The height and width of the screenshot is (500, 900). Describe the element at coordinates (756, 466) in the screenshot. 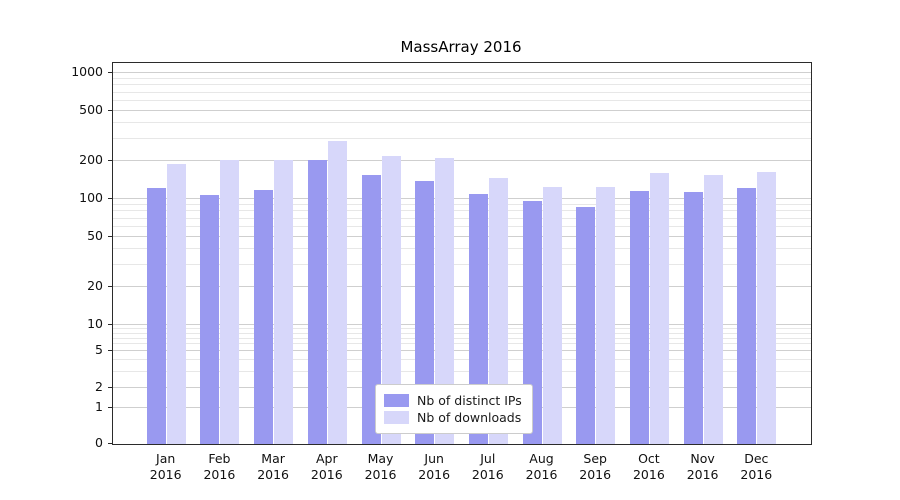

I see `x-tick-label: Dec 2016` at that location.